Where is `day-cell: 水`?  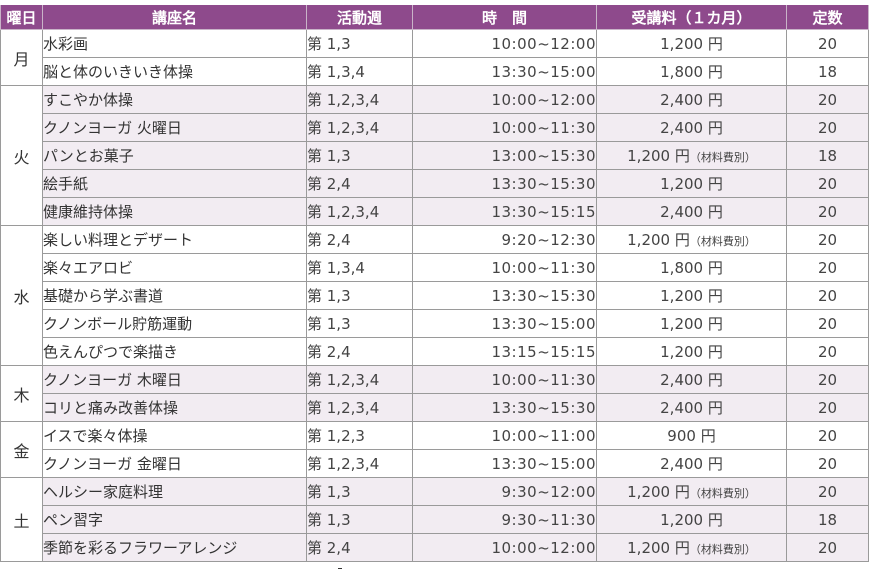
day-cell: 水 is located at coordinates (21, 295).